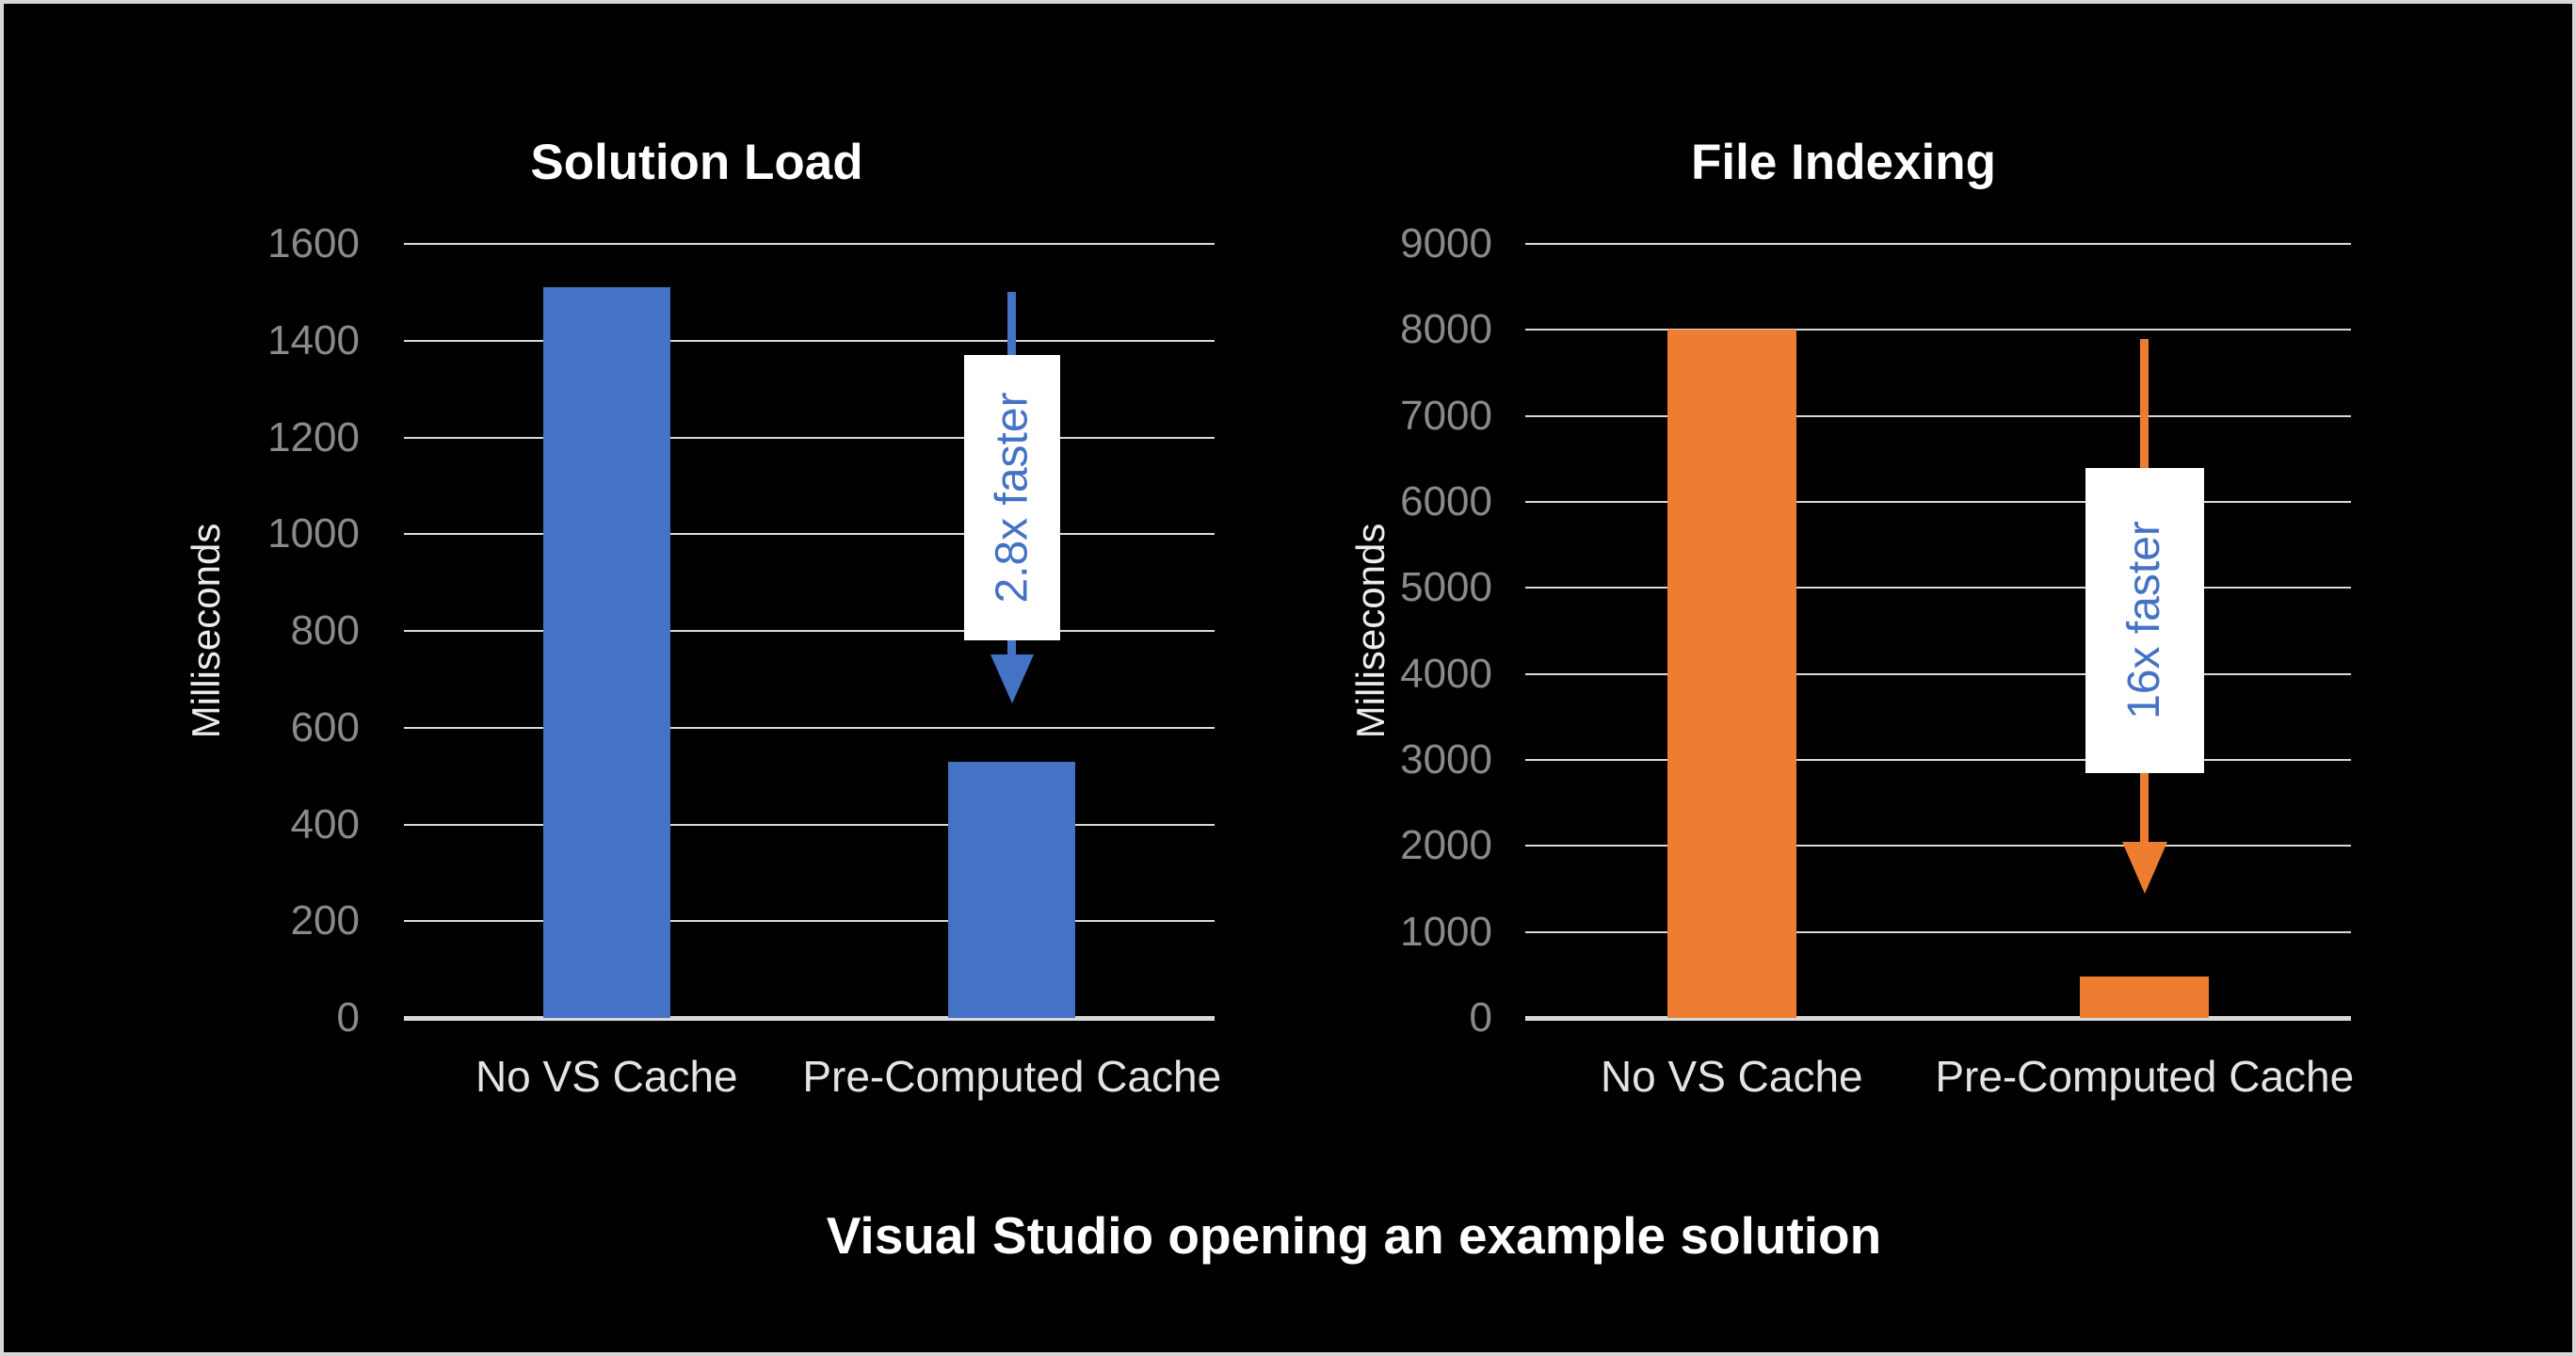 The width and height of the screenshot is (2576, 1356). What do you see at coordinates (313, 437) in the screenshot?
I see `y-tick-label-1200: 1200` at bounding box center [313, 437].